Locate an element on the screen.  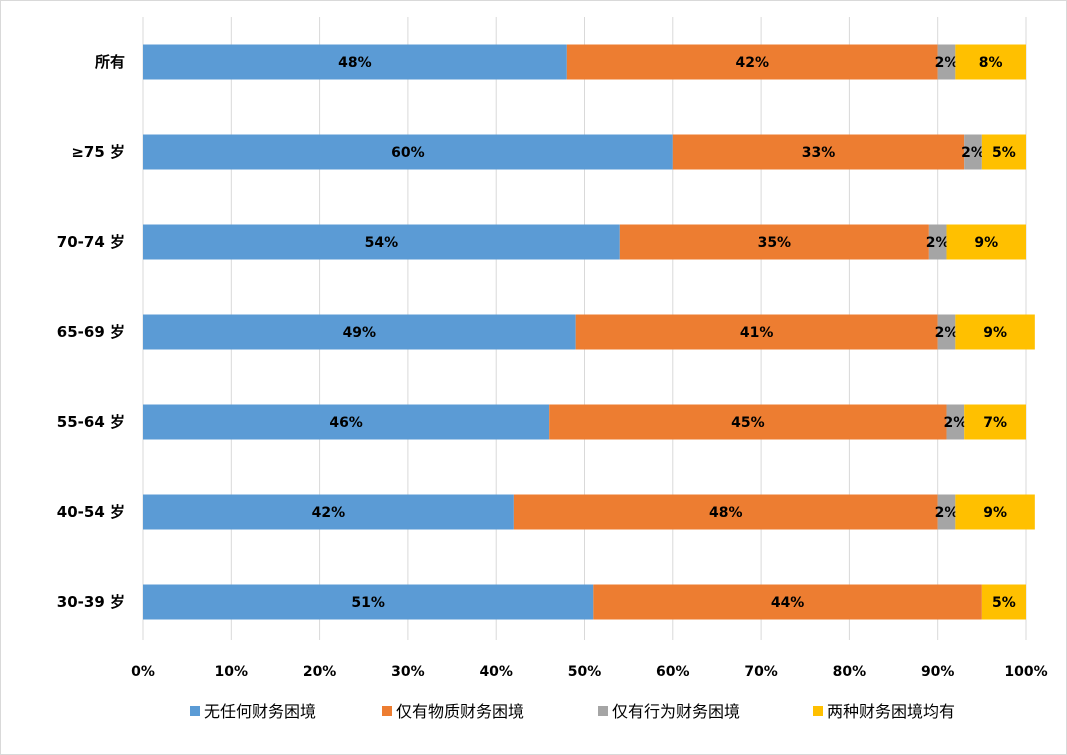
x-tick-label: 0% is located at coordinates (143, 672).